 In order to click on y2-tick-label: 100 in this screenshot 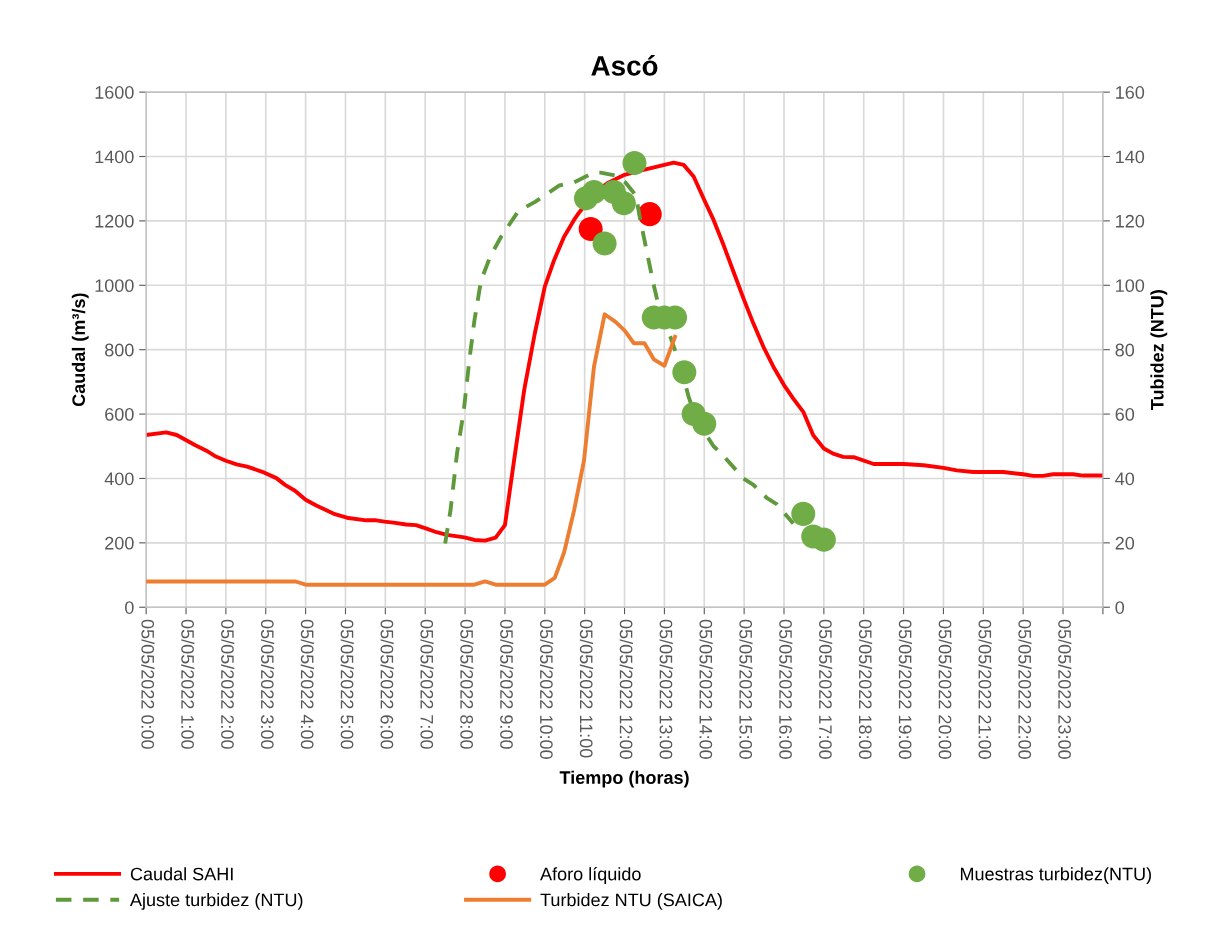, I will do `click(1130, 286)`.